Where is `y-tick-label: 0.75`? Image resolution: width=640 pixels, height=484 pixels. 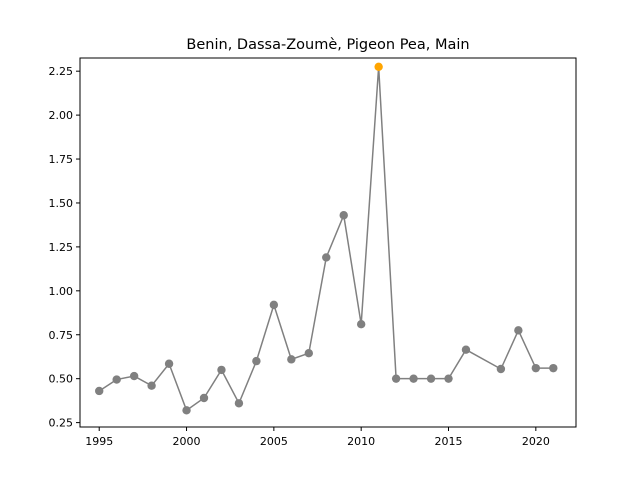
y-tick-label: 0.75 is located at coordinates (61, 335).